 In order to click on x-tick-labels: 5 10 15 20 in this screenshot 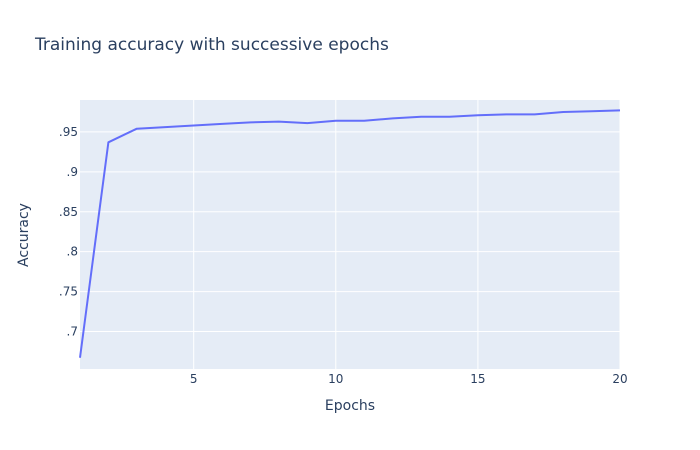, I will do `click(409, 379)`.